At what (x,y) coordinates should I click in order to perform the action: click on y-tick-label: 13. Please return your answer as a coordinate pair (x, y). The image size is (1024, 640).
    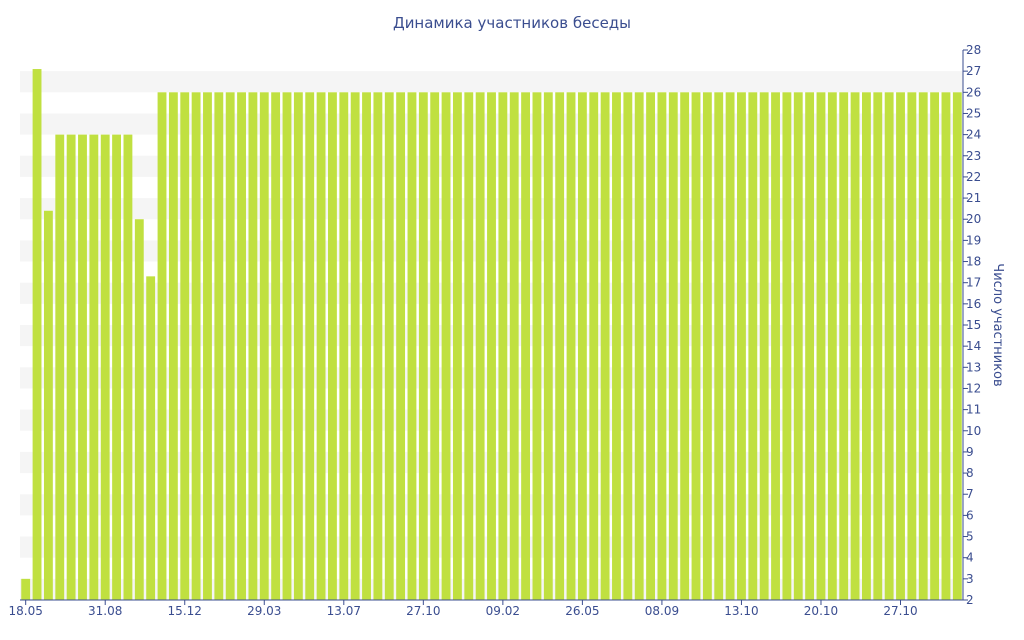
    Looking at the image, I should click on (973, 367).